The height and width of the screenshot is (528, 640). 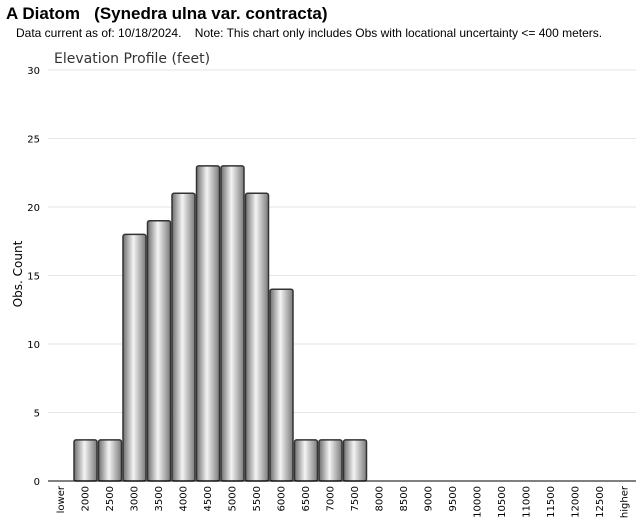 I want to click on x-tick-label: 4000, so click(x=184, y=498).